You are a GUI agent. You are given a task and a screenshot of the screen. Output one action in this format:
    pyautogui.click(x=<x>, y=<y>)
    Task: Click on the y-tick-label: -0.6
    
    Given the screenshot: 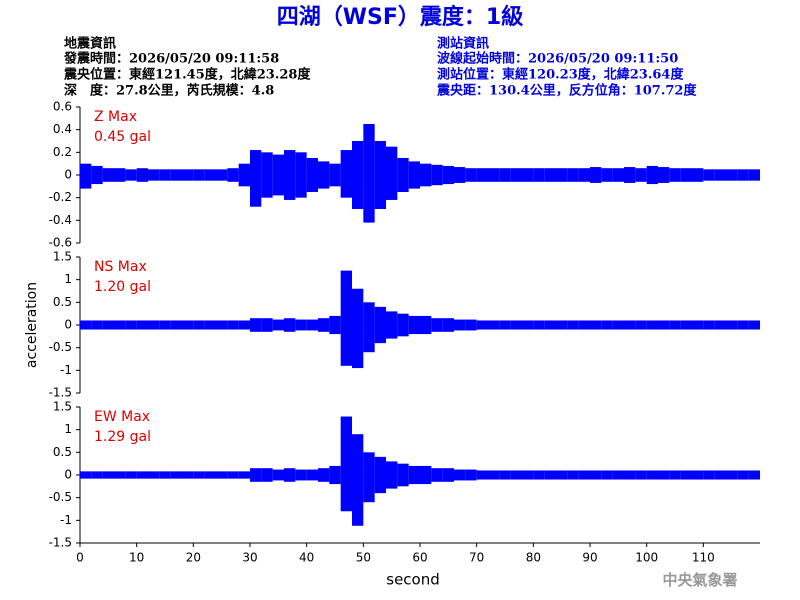 What is the action you would take?
    pyautogui.click(x=60, y=243)
    